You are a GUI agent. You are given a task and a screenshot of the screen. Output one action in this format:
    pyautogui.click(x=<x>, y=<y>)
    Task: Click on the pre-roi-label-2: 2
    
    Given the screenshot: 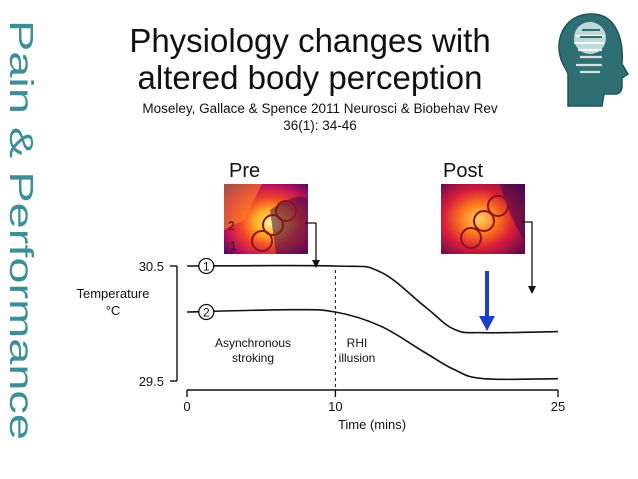 What is the action you would take?
    pyautogui.click(x=231, y=226)
    